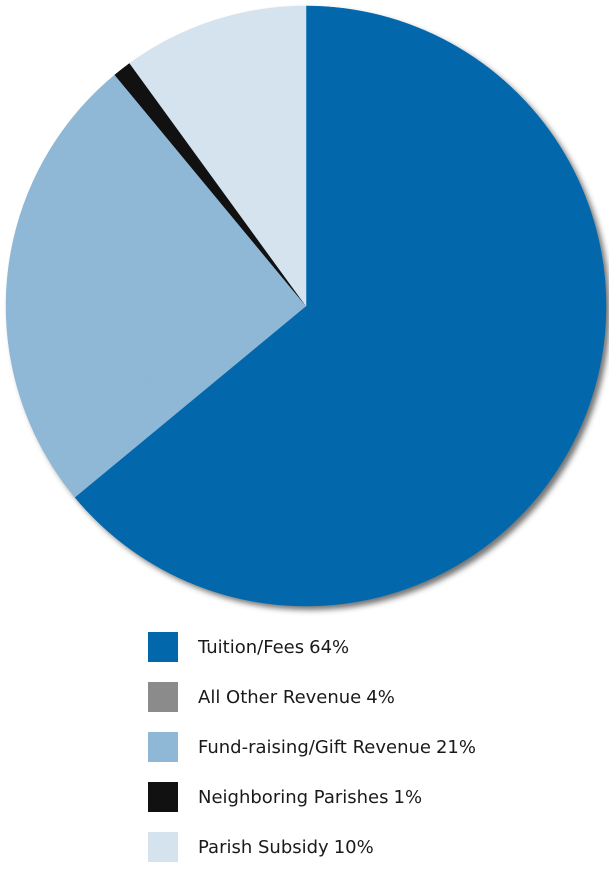 The height and width of the screenshot is (873, 609). I want to click on legend-value: 1%, so click(408, 797).